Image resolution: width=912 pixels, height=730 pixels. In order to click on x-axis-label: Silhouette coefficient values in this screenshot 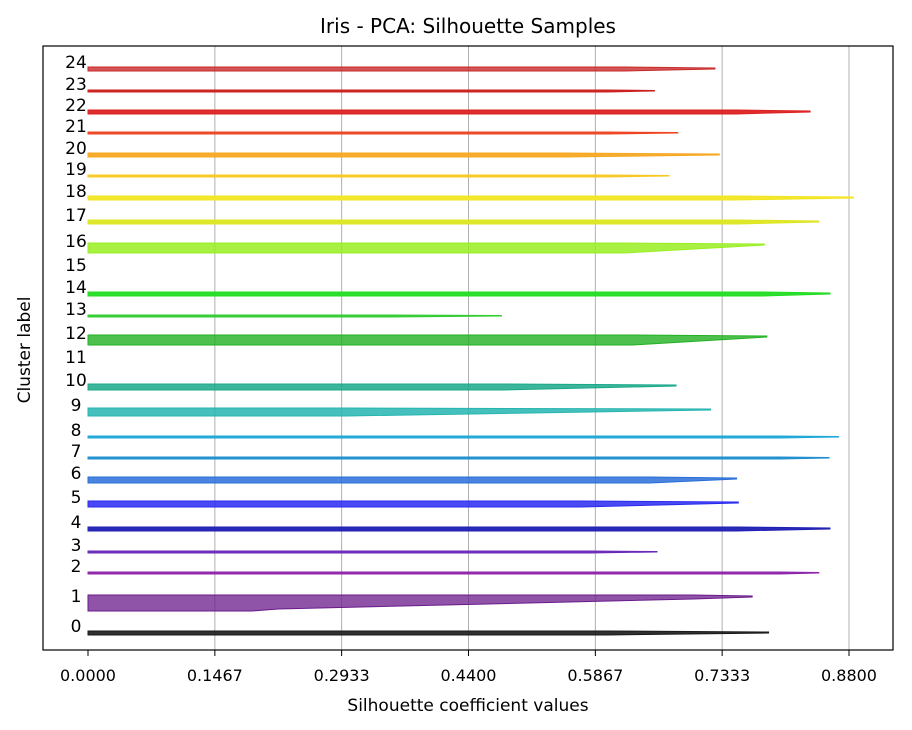, I will do `click(467, 706)`.